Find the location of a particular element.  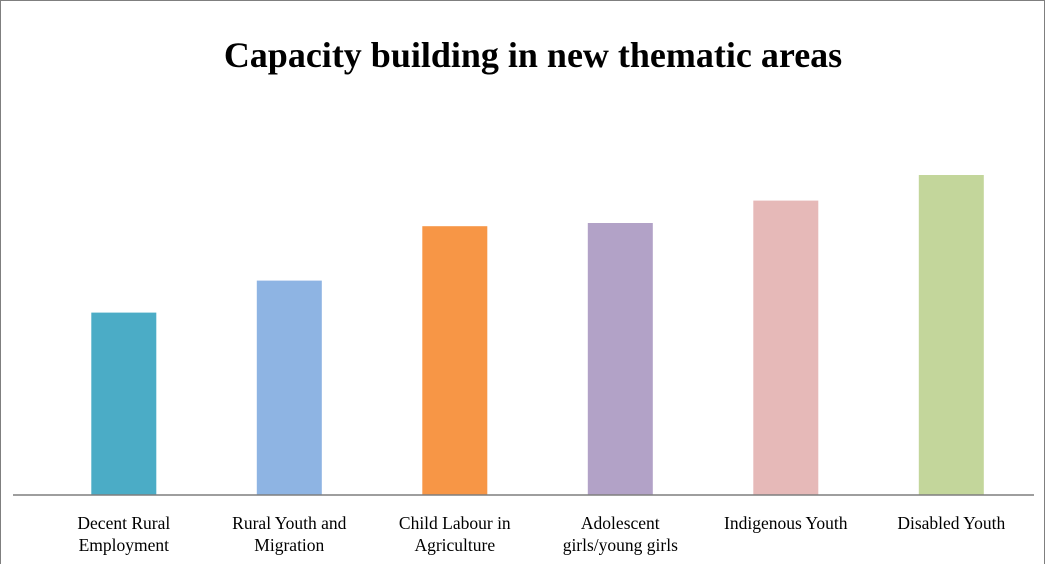

category-label: Child Labour in Agriculture is located at coordinates (455, 534).